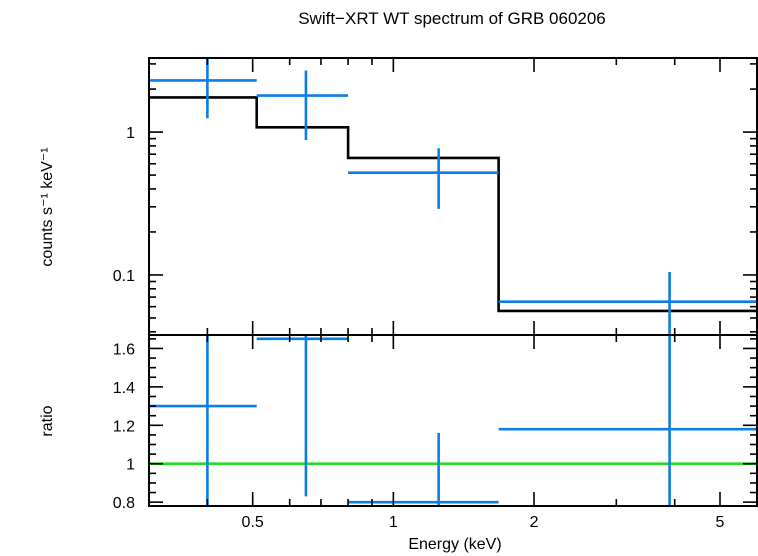 The width and height of the screenshot is (758, 556). What do you see at coordinates (124, 426) in the screenshot?
I see `ratio-y-tick-label: 1.2` at bounding box center [124, 426].